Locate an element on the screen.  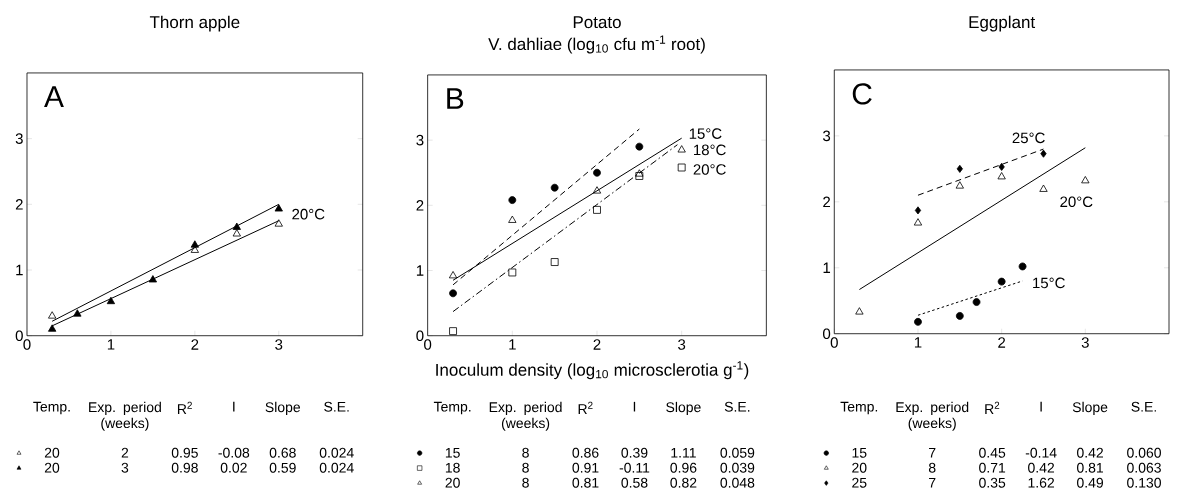
data-label: -0.14 is located at coordinates (1041, 453).